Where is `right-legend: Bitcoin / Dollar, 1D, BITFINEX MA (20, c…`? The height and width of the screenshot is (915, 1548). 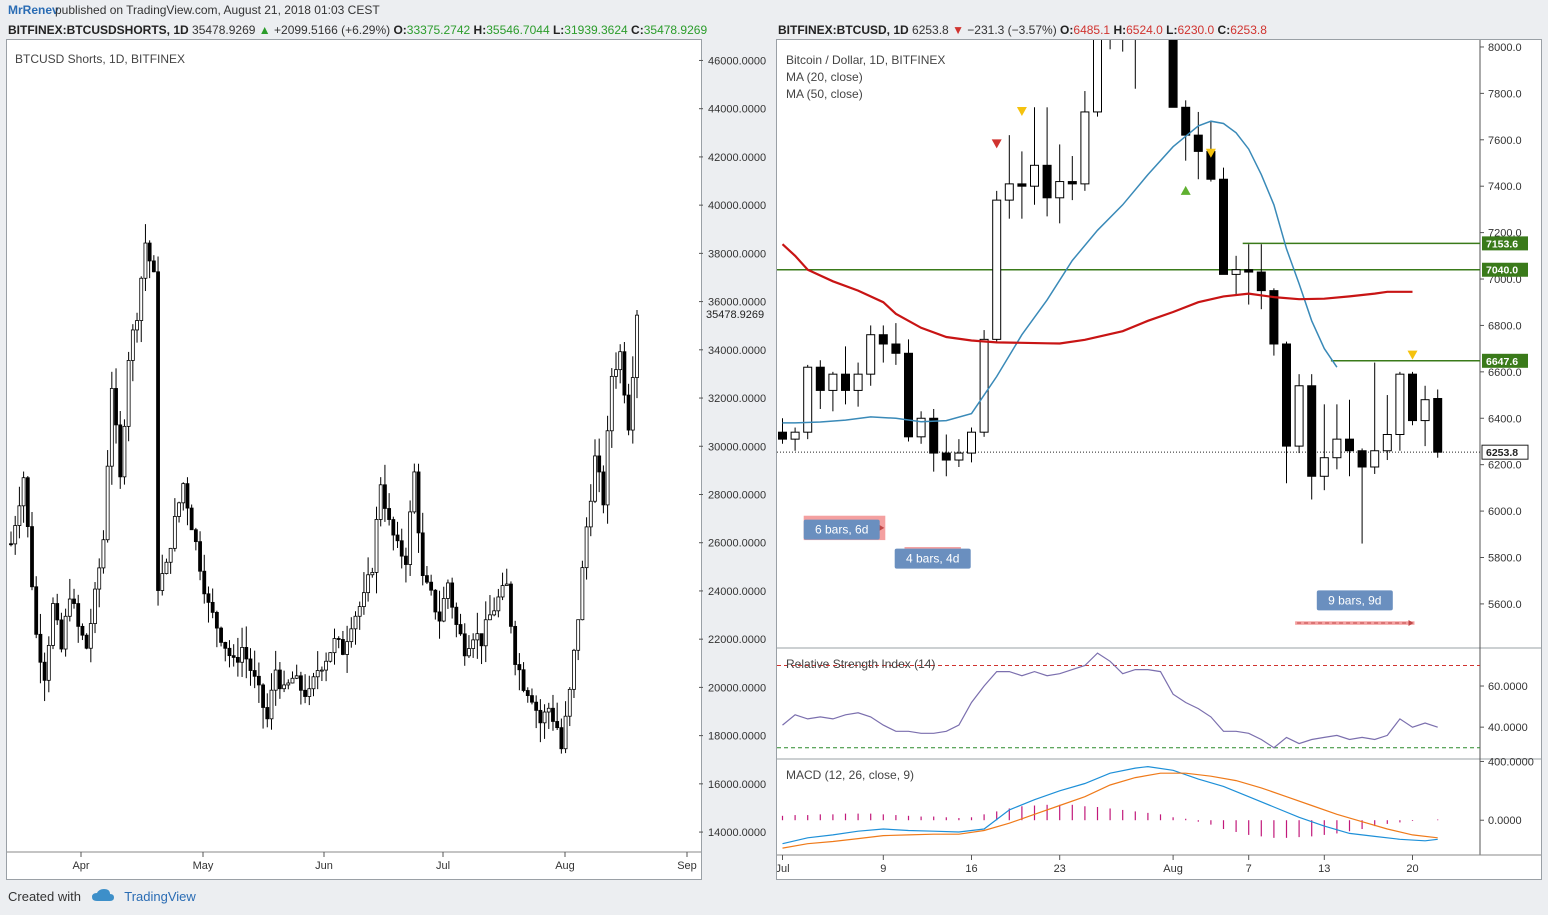
right-legend: Bitcoin / Dollar, 1D, BITFINEX MA (20, c… is located at coordinates (865, 77).